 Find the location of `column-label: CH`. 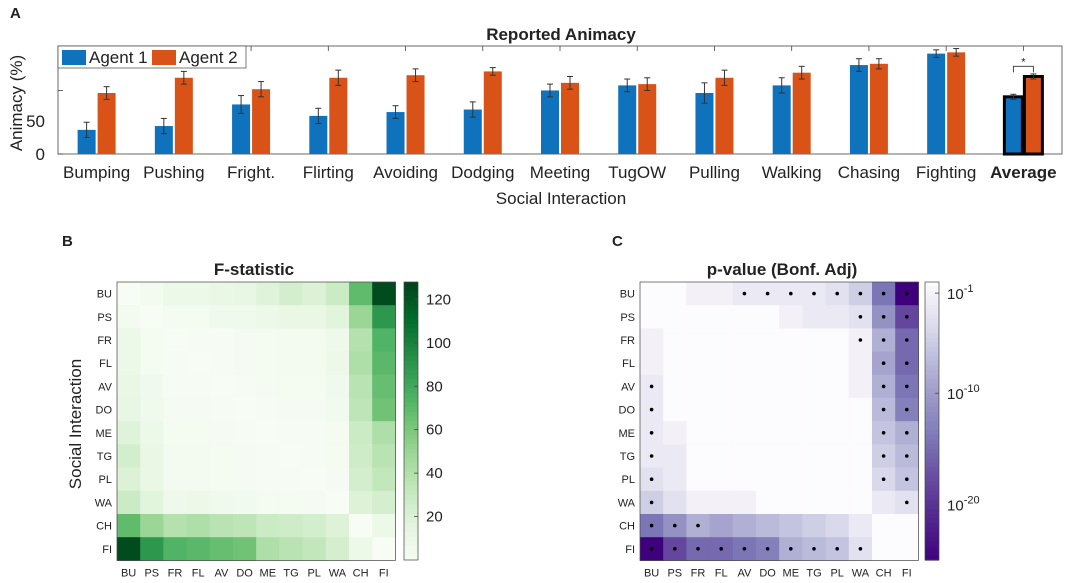

column-label: CH is located at coordinates (884, 573).